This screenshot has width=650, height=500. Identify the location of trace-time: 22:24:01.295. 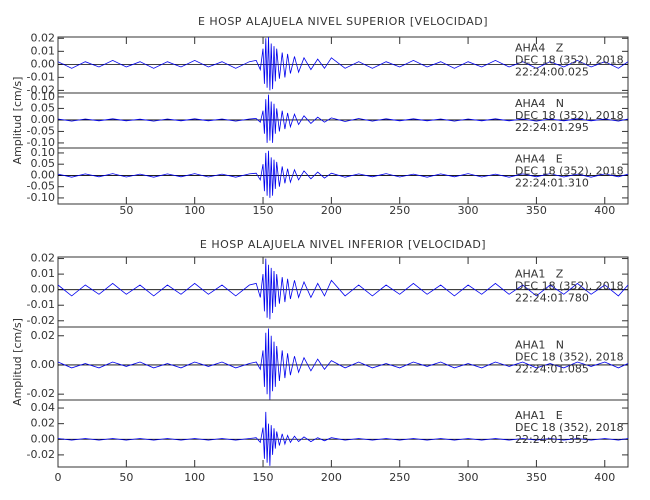
(552, 127).